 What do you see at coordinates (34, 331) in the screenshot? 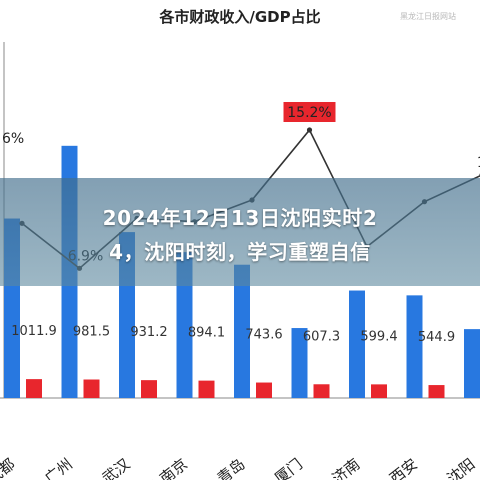
I see `bar-value-label: 1011.9` at bounding box center [34, 331].